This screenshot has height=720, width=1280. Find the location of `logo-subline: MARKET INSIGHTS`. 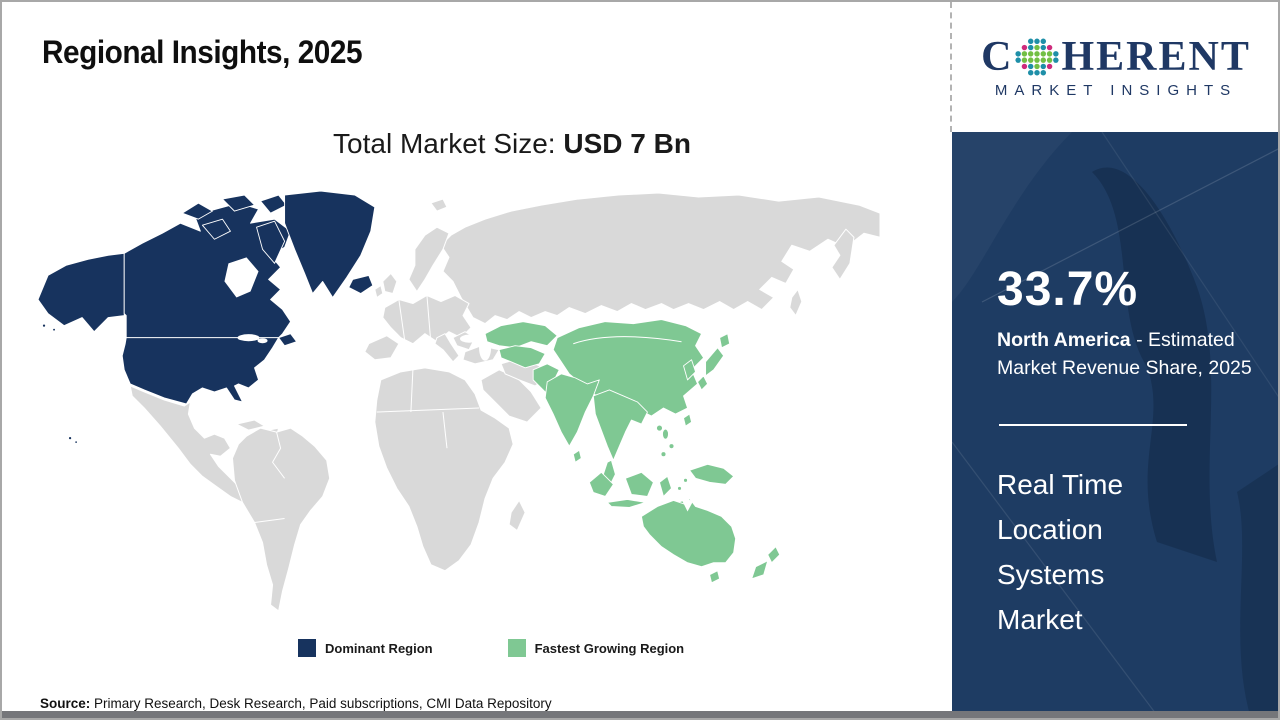

logo-subline: MARKET INSIGHTS is located at coordinates (1116, 90).